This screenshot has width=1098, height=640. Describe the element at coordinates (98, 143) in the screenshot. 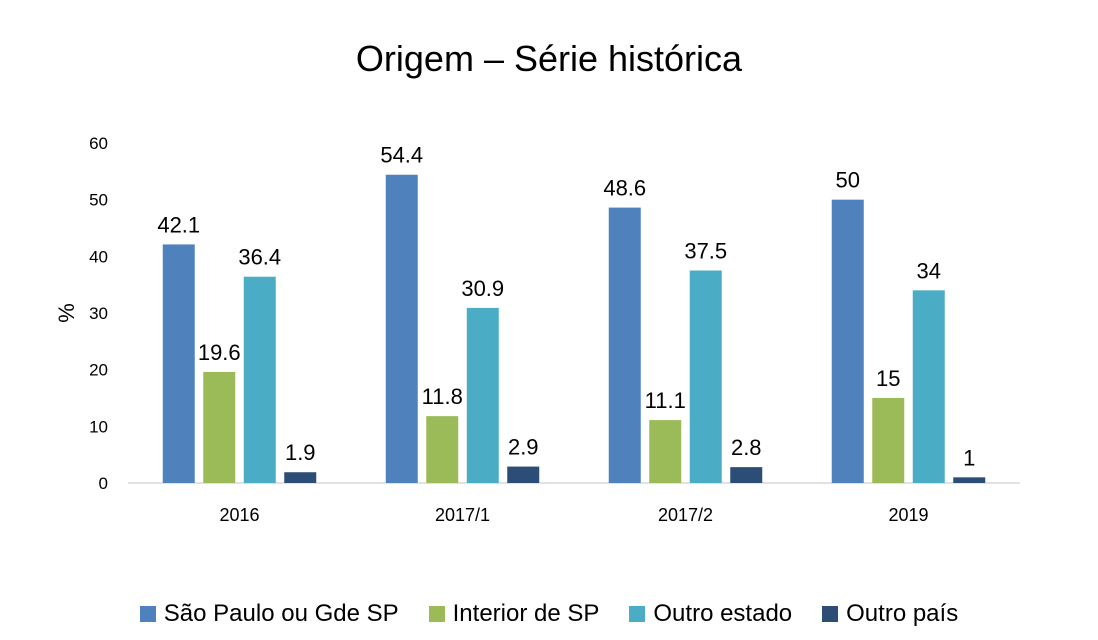

I see `y-tick-label: 60` at that location.